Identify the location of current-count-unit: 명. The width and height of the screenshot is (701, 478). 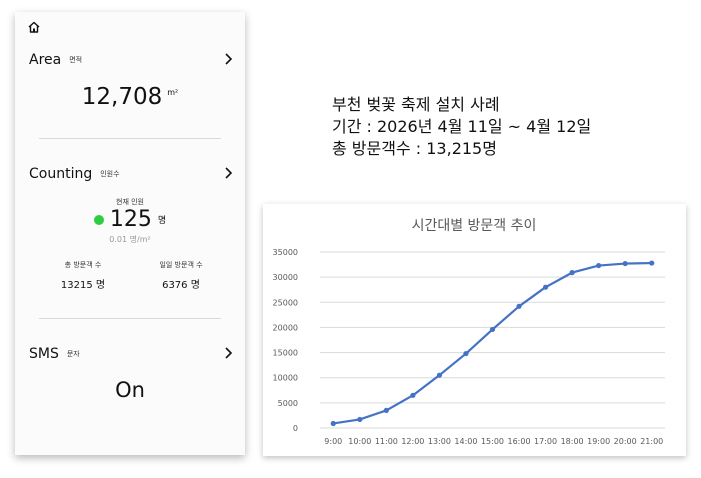
(162, 221).